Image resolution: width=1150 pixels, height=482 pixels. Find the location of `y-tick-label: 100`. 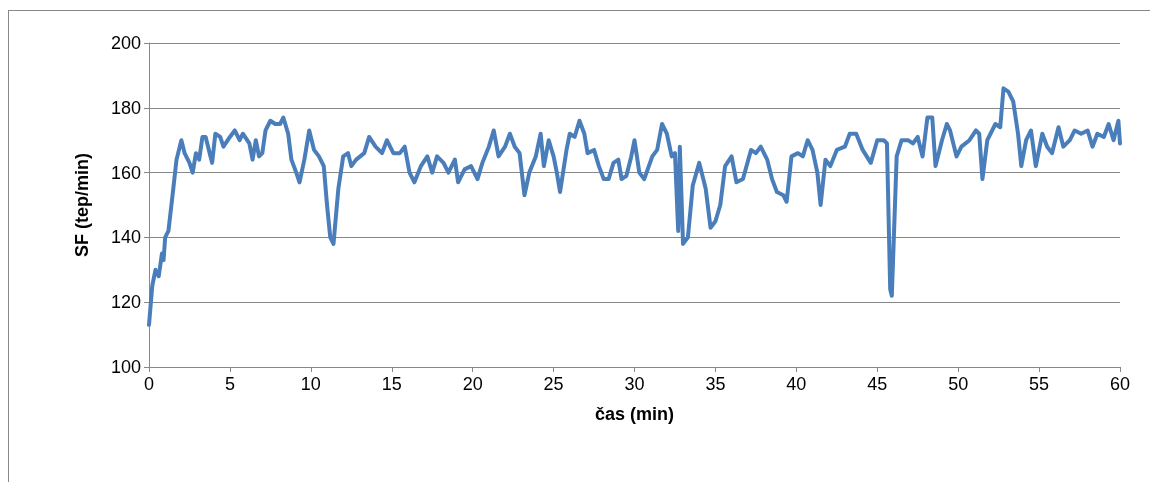

y-tick-label: 100 is located at coordinates (125, 367).